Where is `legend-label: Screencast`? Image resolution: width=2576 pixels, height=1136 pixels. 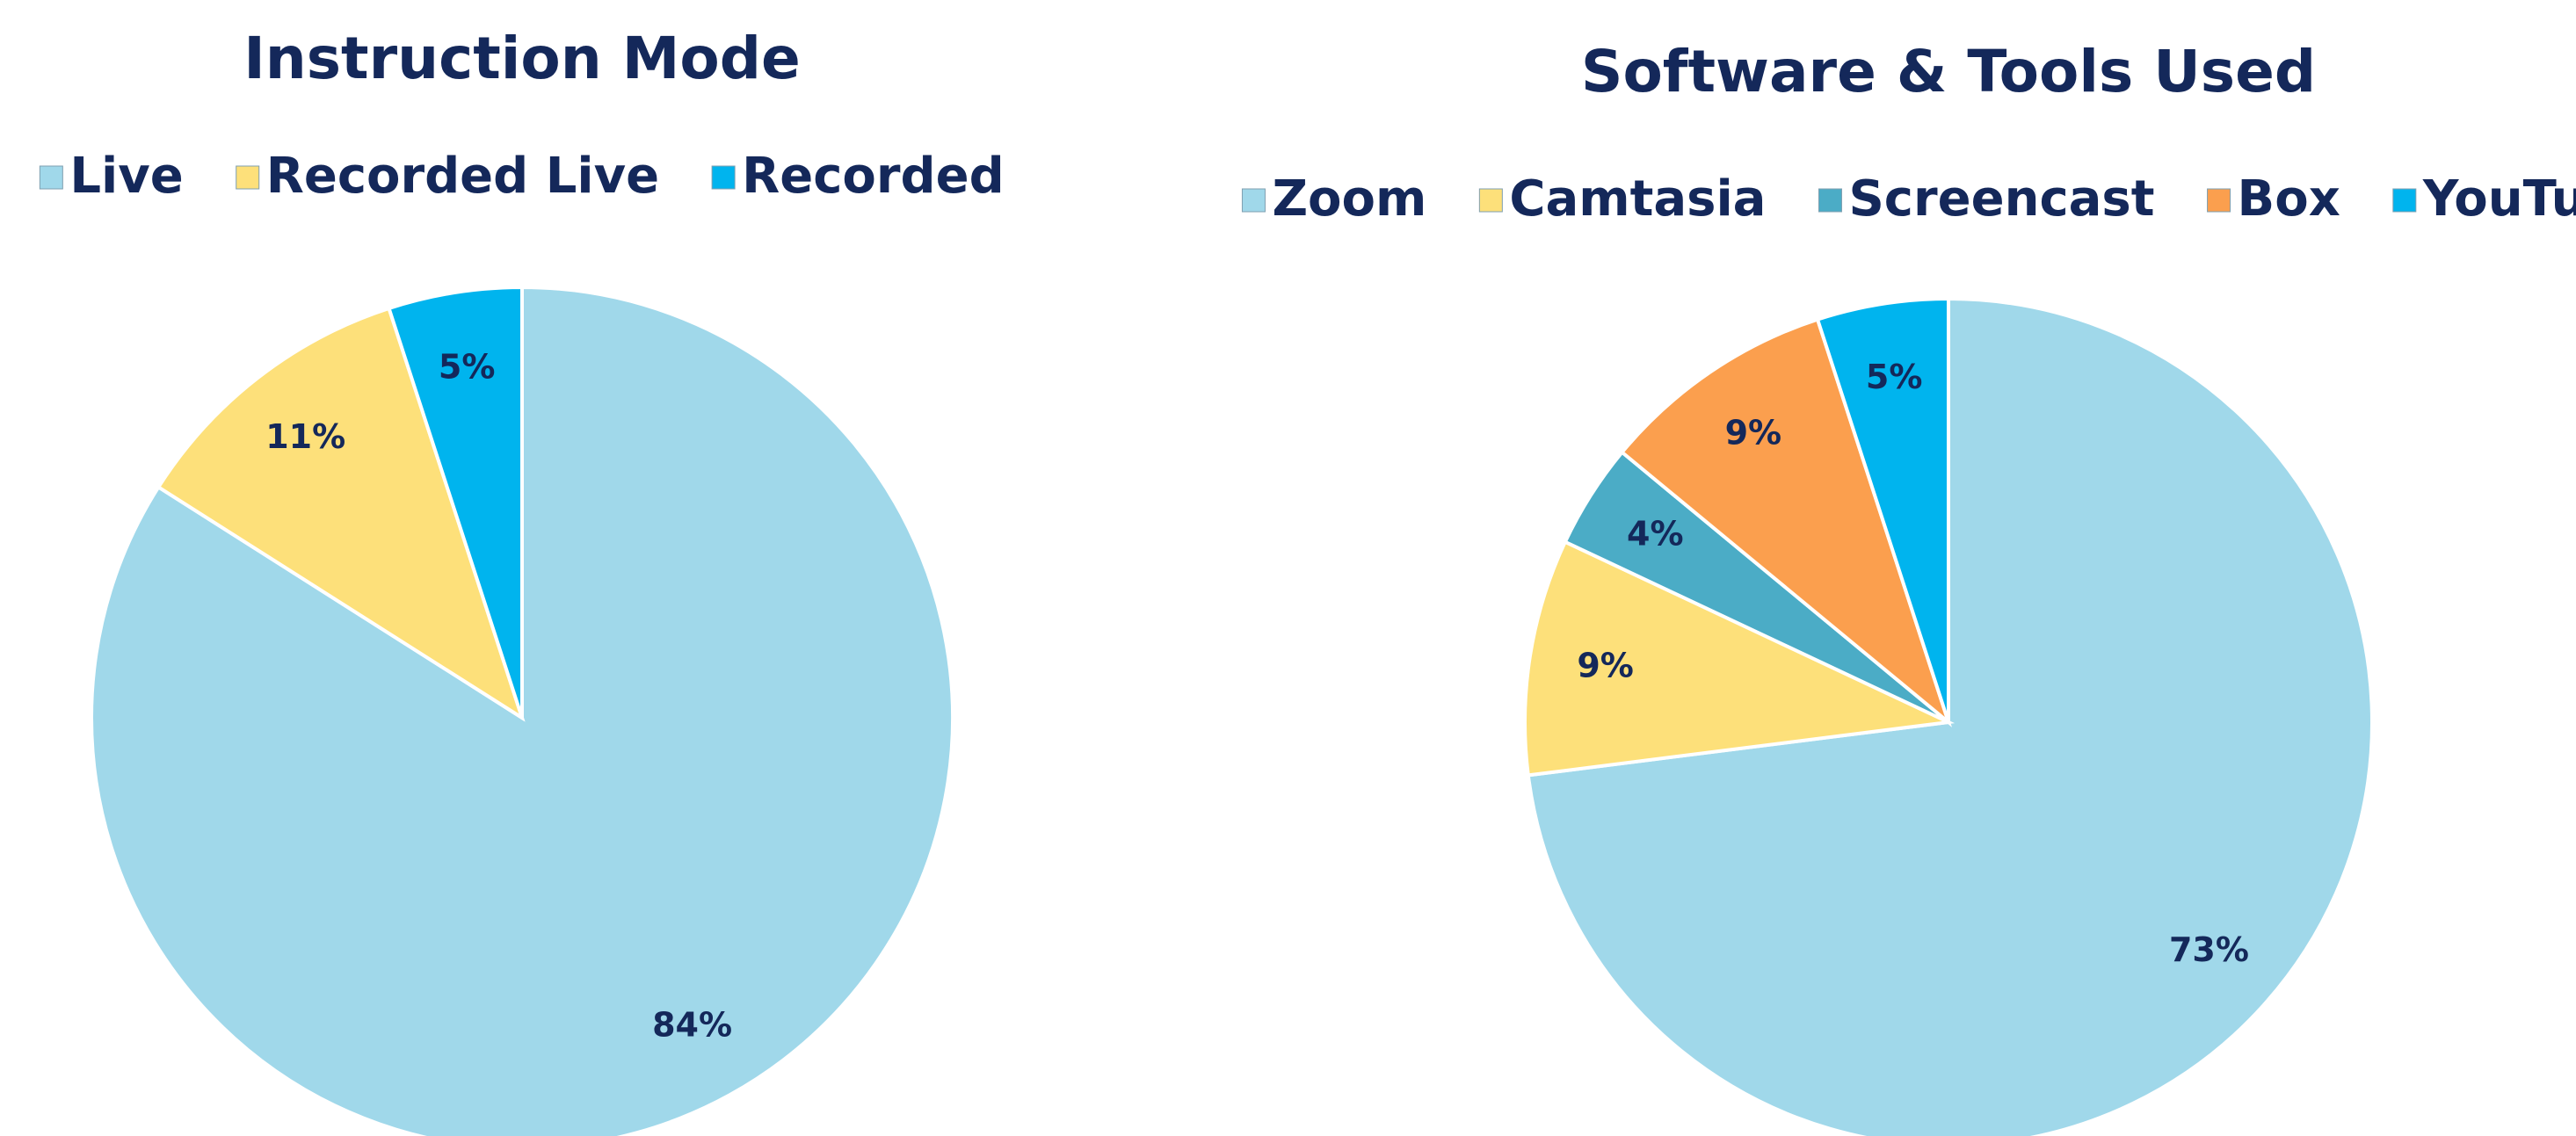
legend-label: Screencast is located at coordinates (2001, 199).